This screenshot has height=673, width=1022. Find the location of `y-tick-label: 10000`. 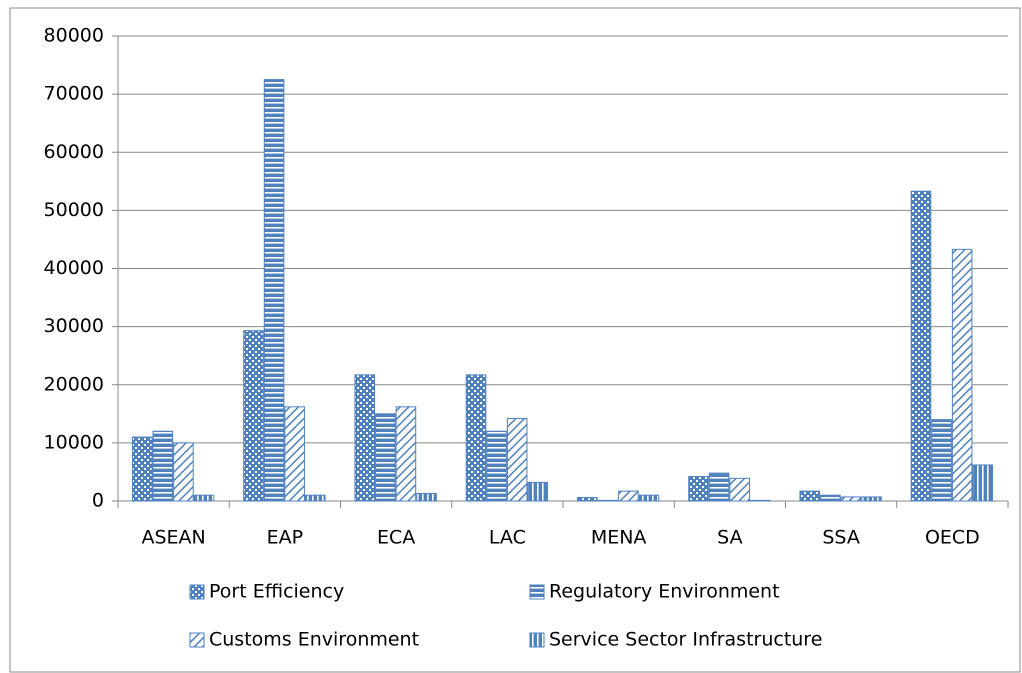

y-tick-label: 10000 is located at coordinates (74, 442).